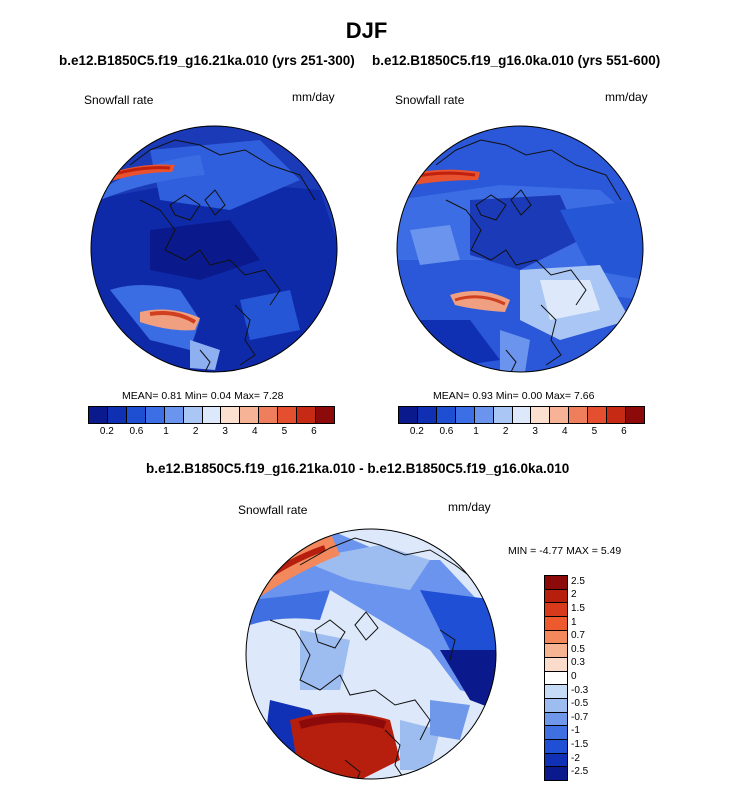 Image resolution: width=733 pixels, height=788 pixels. I want to click on colorbar-tick-label: -0.7, so click(580, 717).